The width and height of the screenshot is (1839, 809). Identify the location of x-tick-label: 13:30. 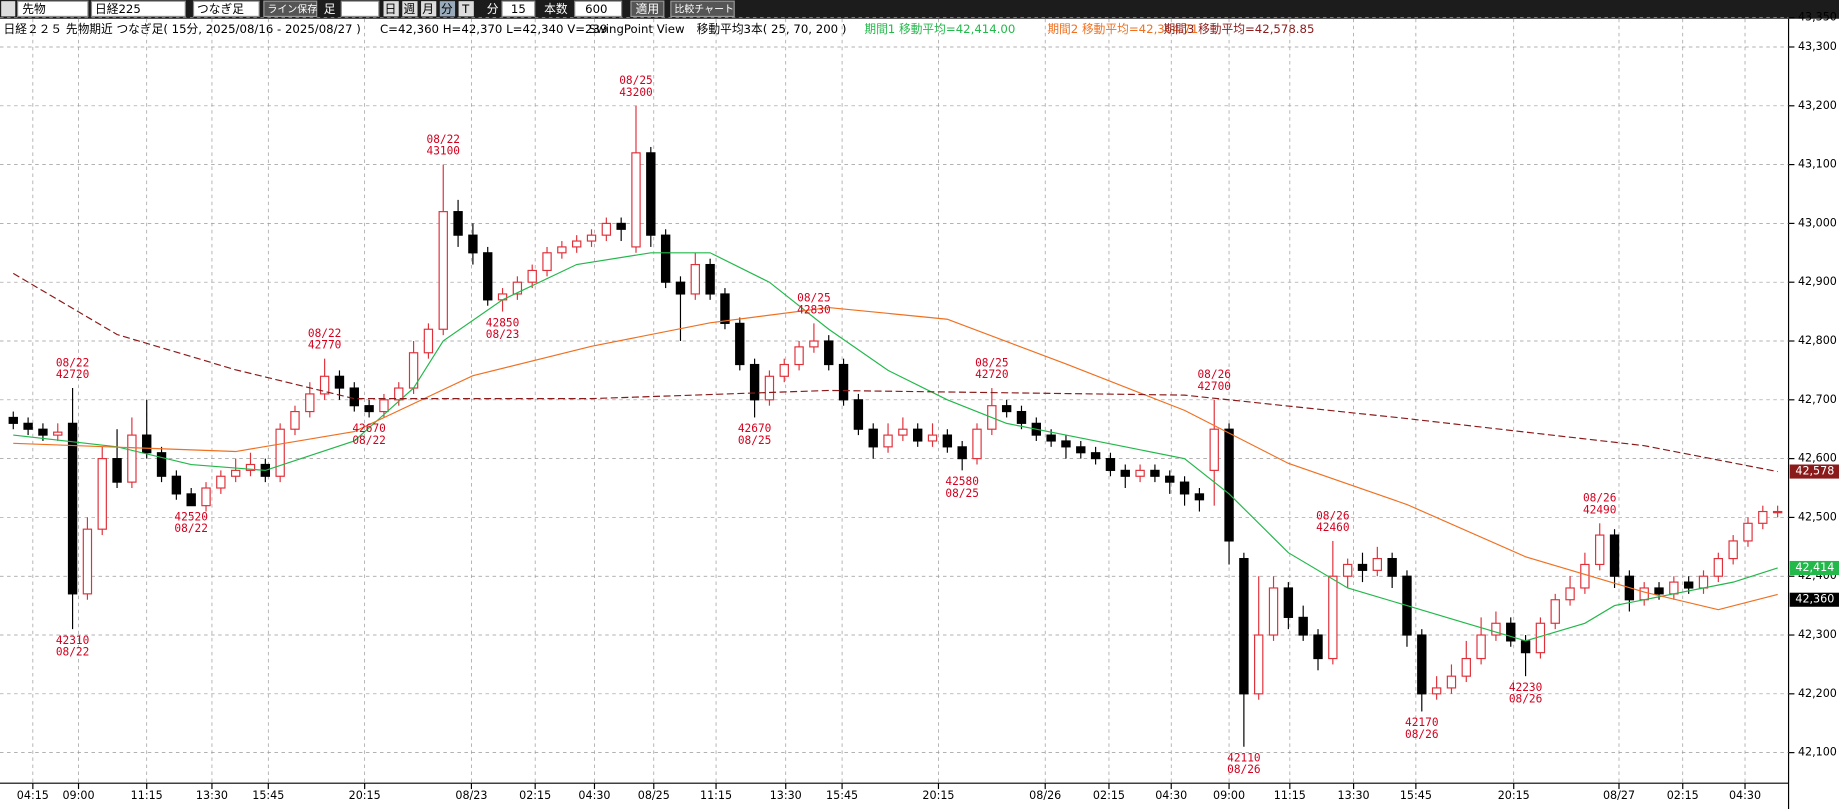
(1354, 795).